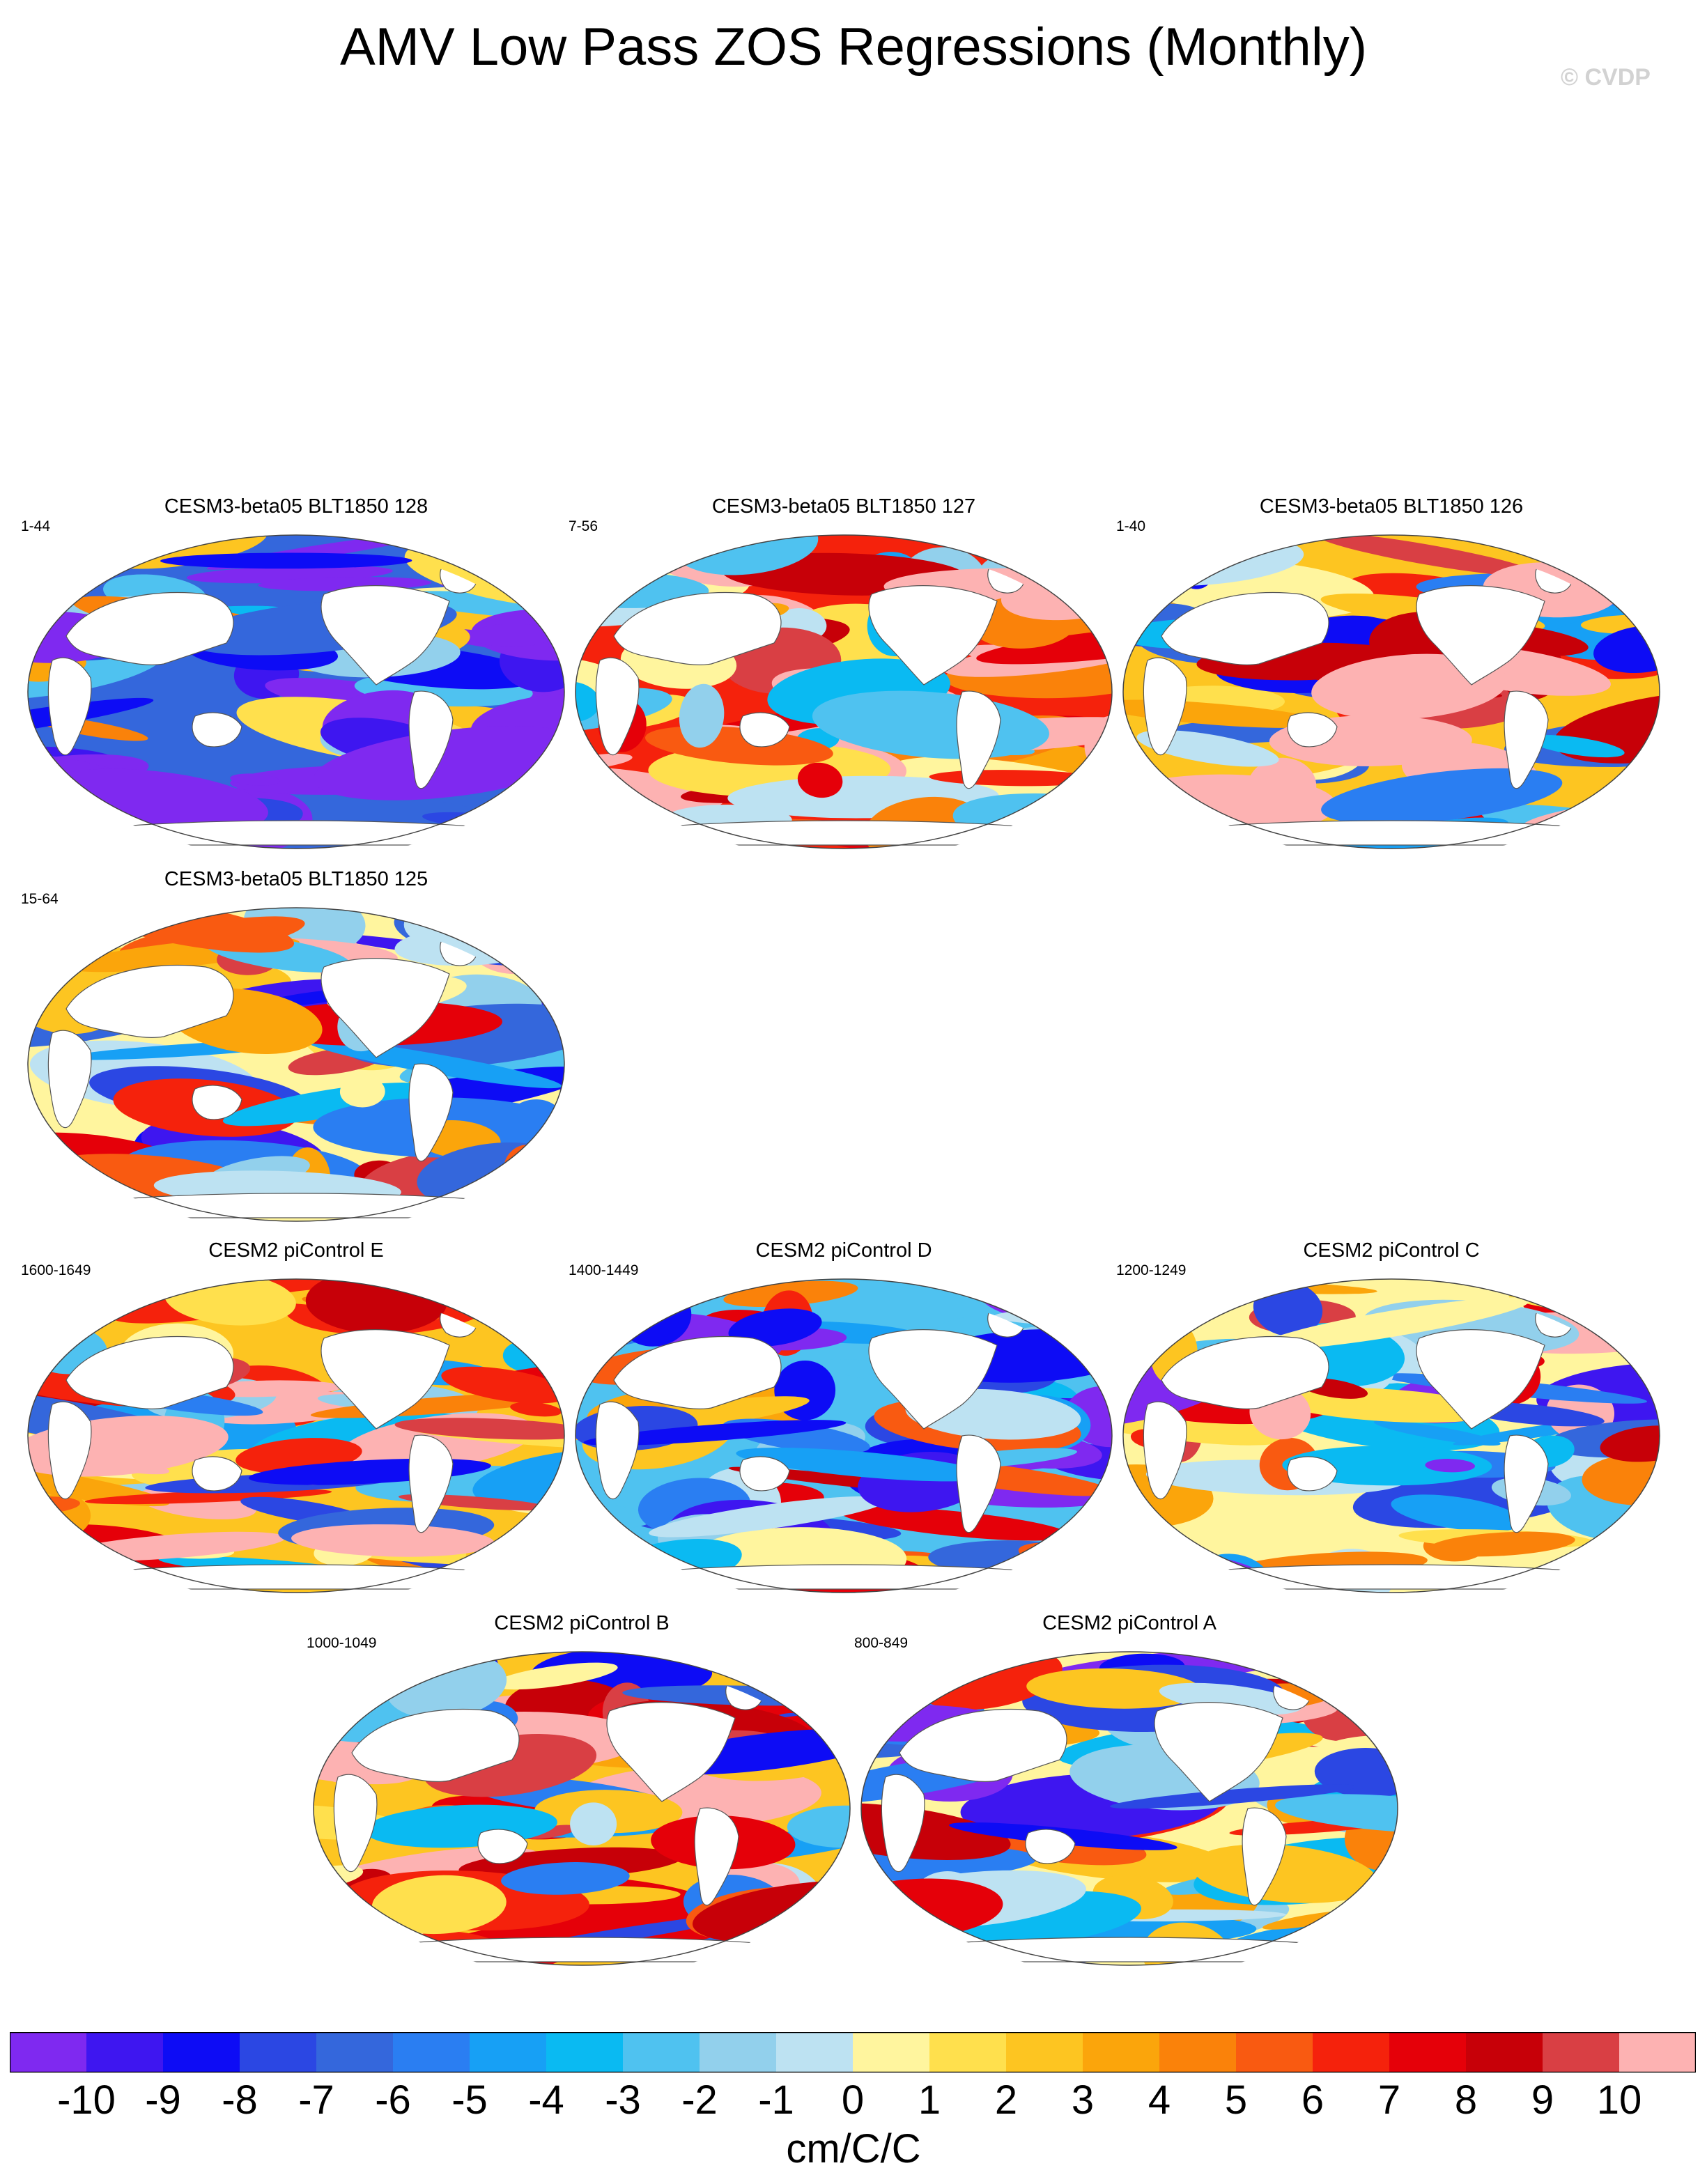 The width and height of the screenshot is (1707, 2184). I want to click on colorbar-tick-label: 7, so click(1389, 2100).